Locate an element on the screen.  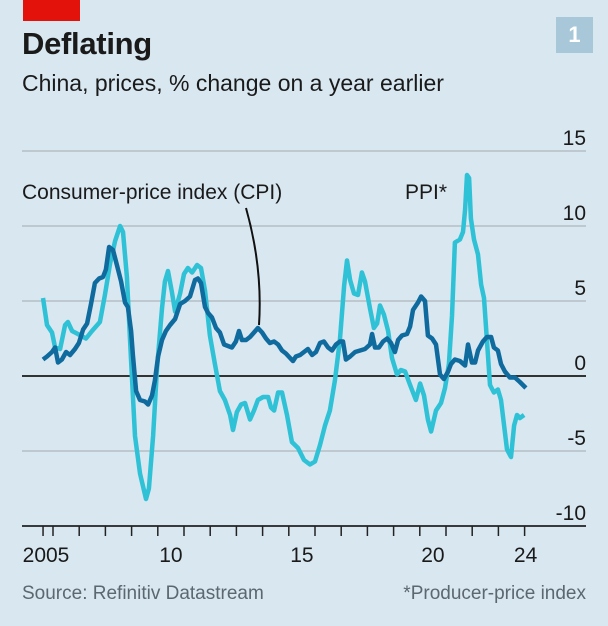
cpi-annotation-leader-line is located at coordinates (253, 266).